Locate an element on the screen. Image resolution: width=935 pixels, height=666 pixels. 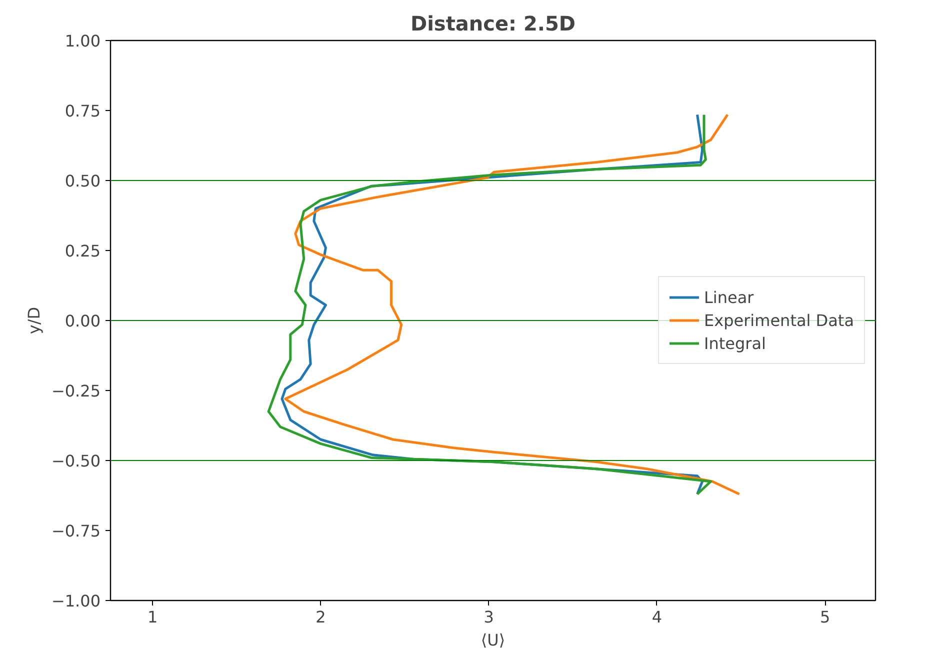
legend-label: Experimental Data is located at coordinates (779, 320).